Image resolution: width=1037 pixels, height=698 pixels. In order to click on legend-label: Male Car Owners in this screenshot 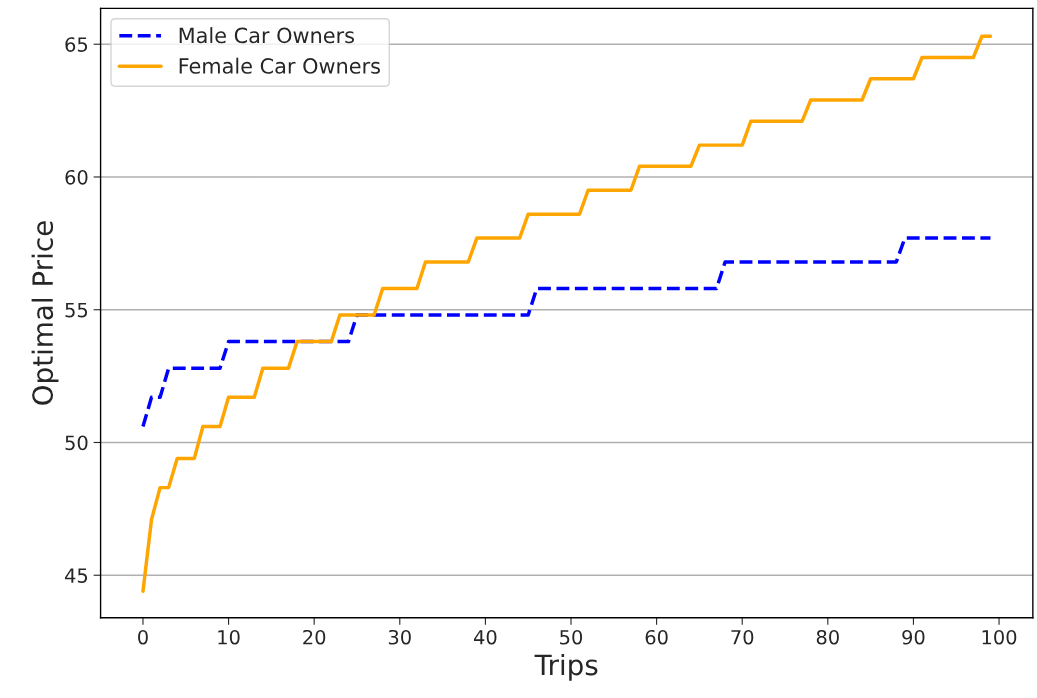, I will do `click(266, 35)`.